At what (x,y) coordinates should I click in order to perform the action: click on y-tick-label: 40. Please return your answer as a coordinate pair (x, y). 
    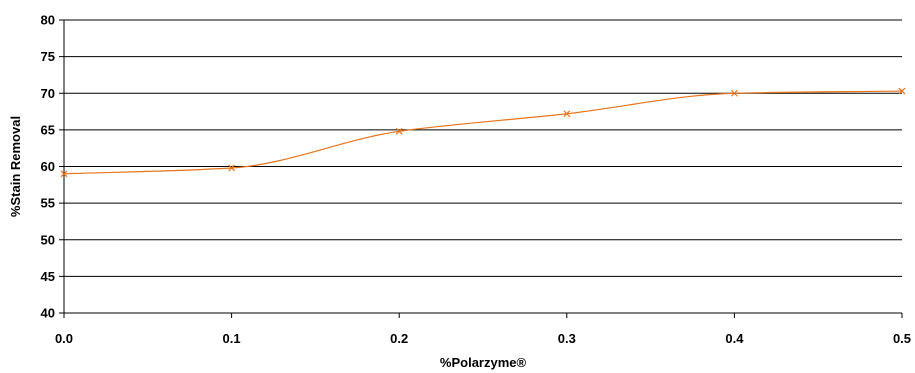
    Looking at the image, I should click on (48, 313).